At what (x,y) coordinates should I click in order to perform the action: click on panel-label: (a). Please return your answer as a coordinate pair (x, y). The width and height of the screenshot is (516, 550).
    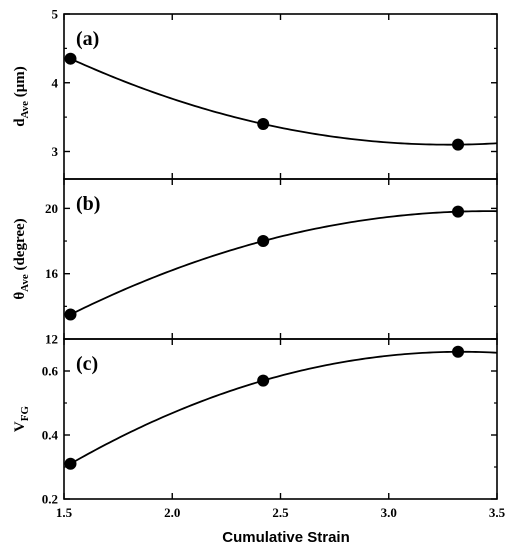
    Looking at the image, I should click on (87, 39).